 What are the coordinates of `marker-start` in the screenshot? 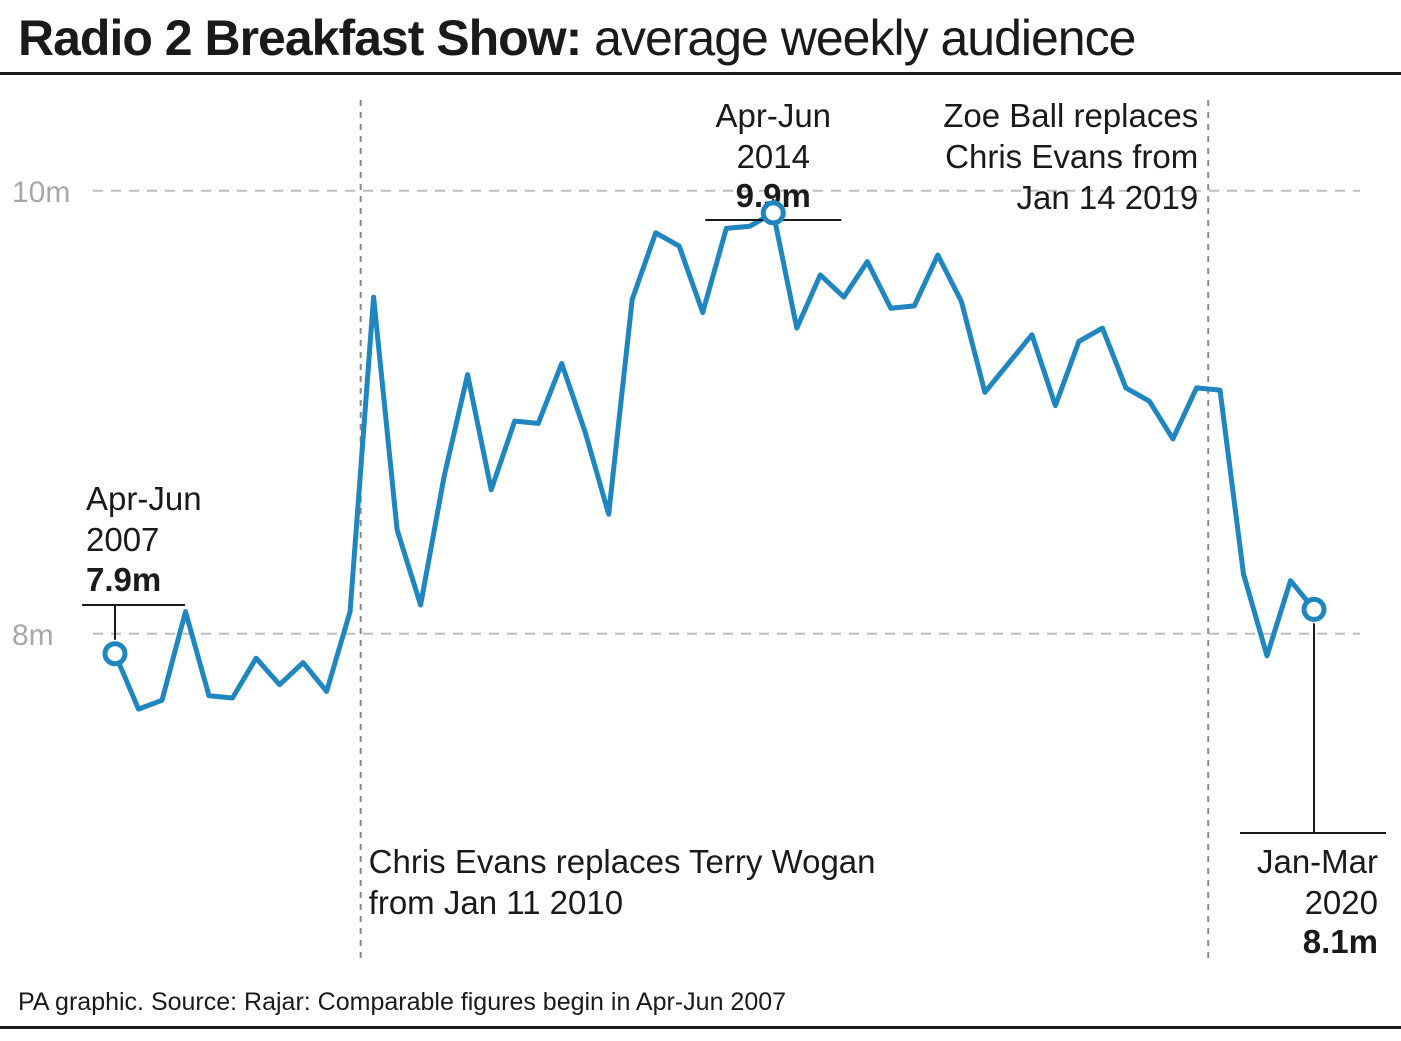 It's located at (115, 654).